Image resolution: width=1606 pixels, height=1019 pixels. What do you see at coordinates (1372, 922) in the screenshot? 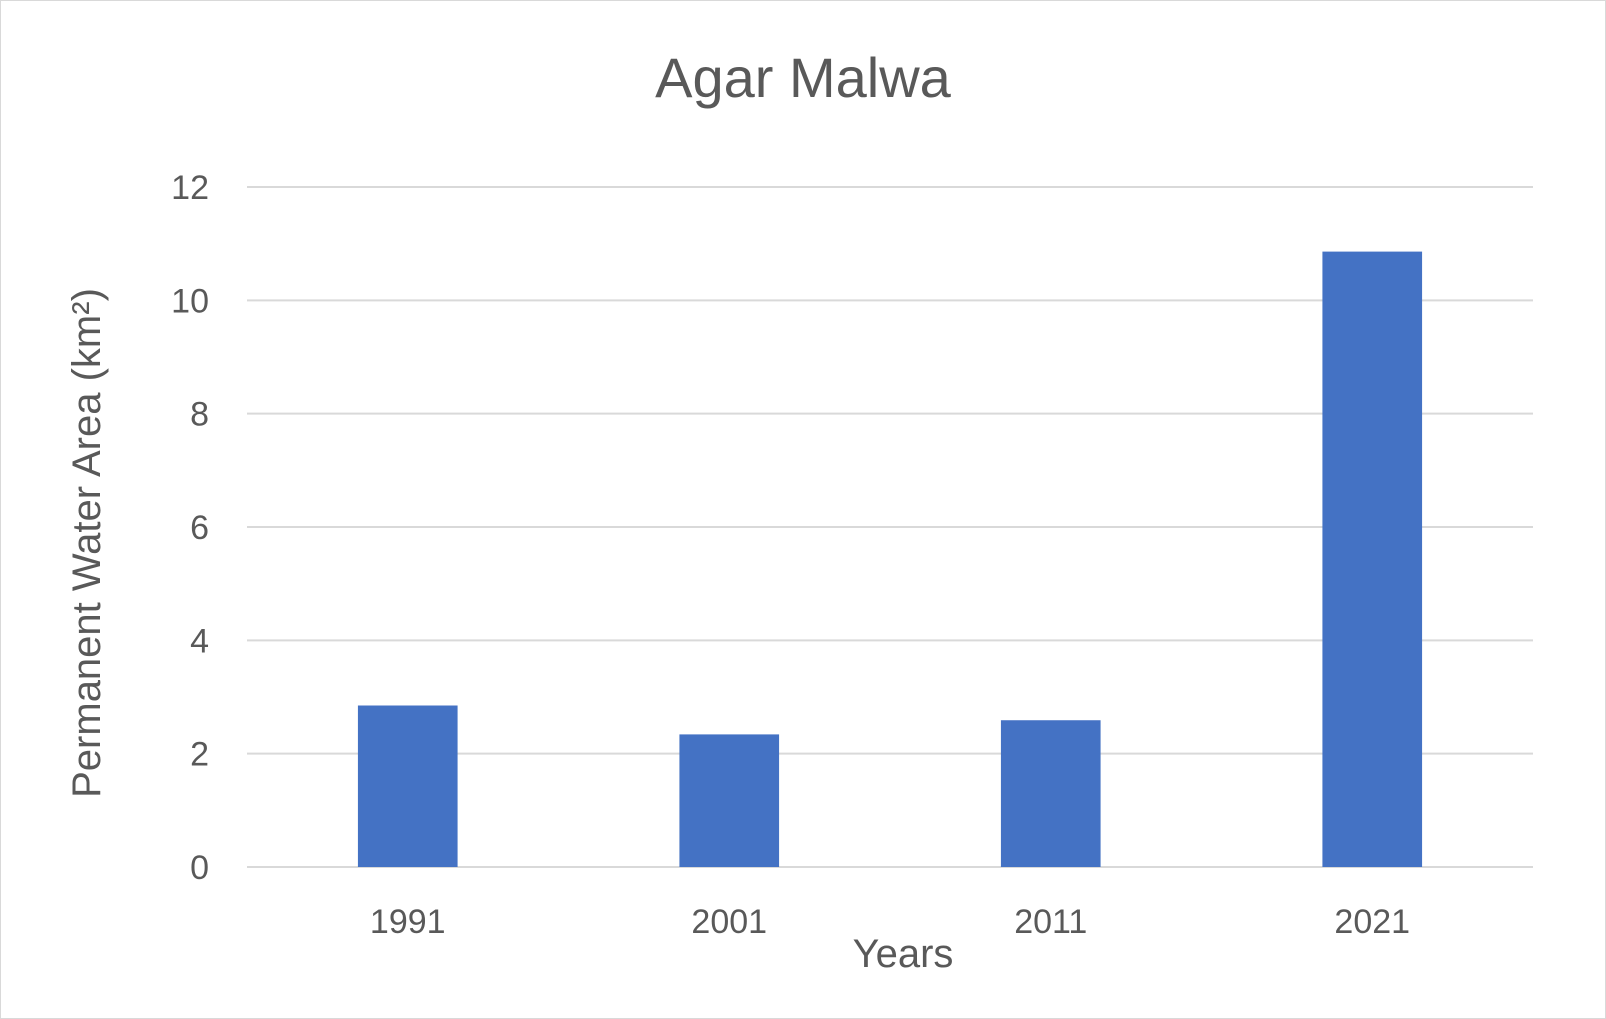
I see `x-tick-label: 2021` at bounding box center [1372, 922].